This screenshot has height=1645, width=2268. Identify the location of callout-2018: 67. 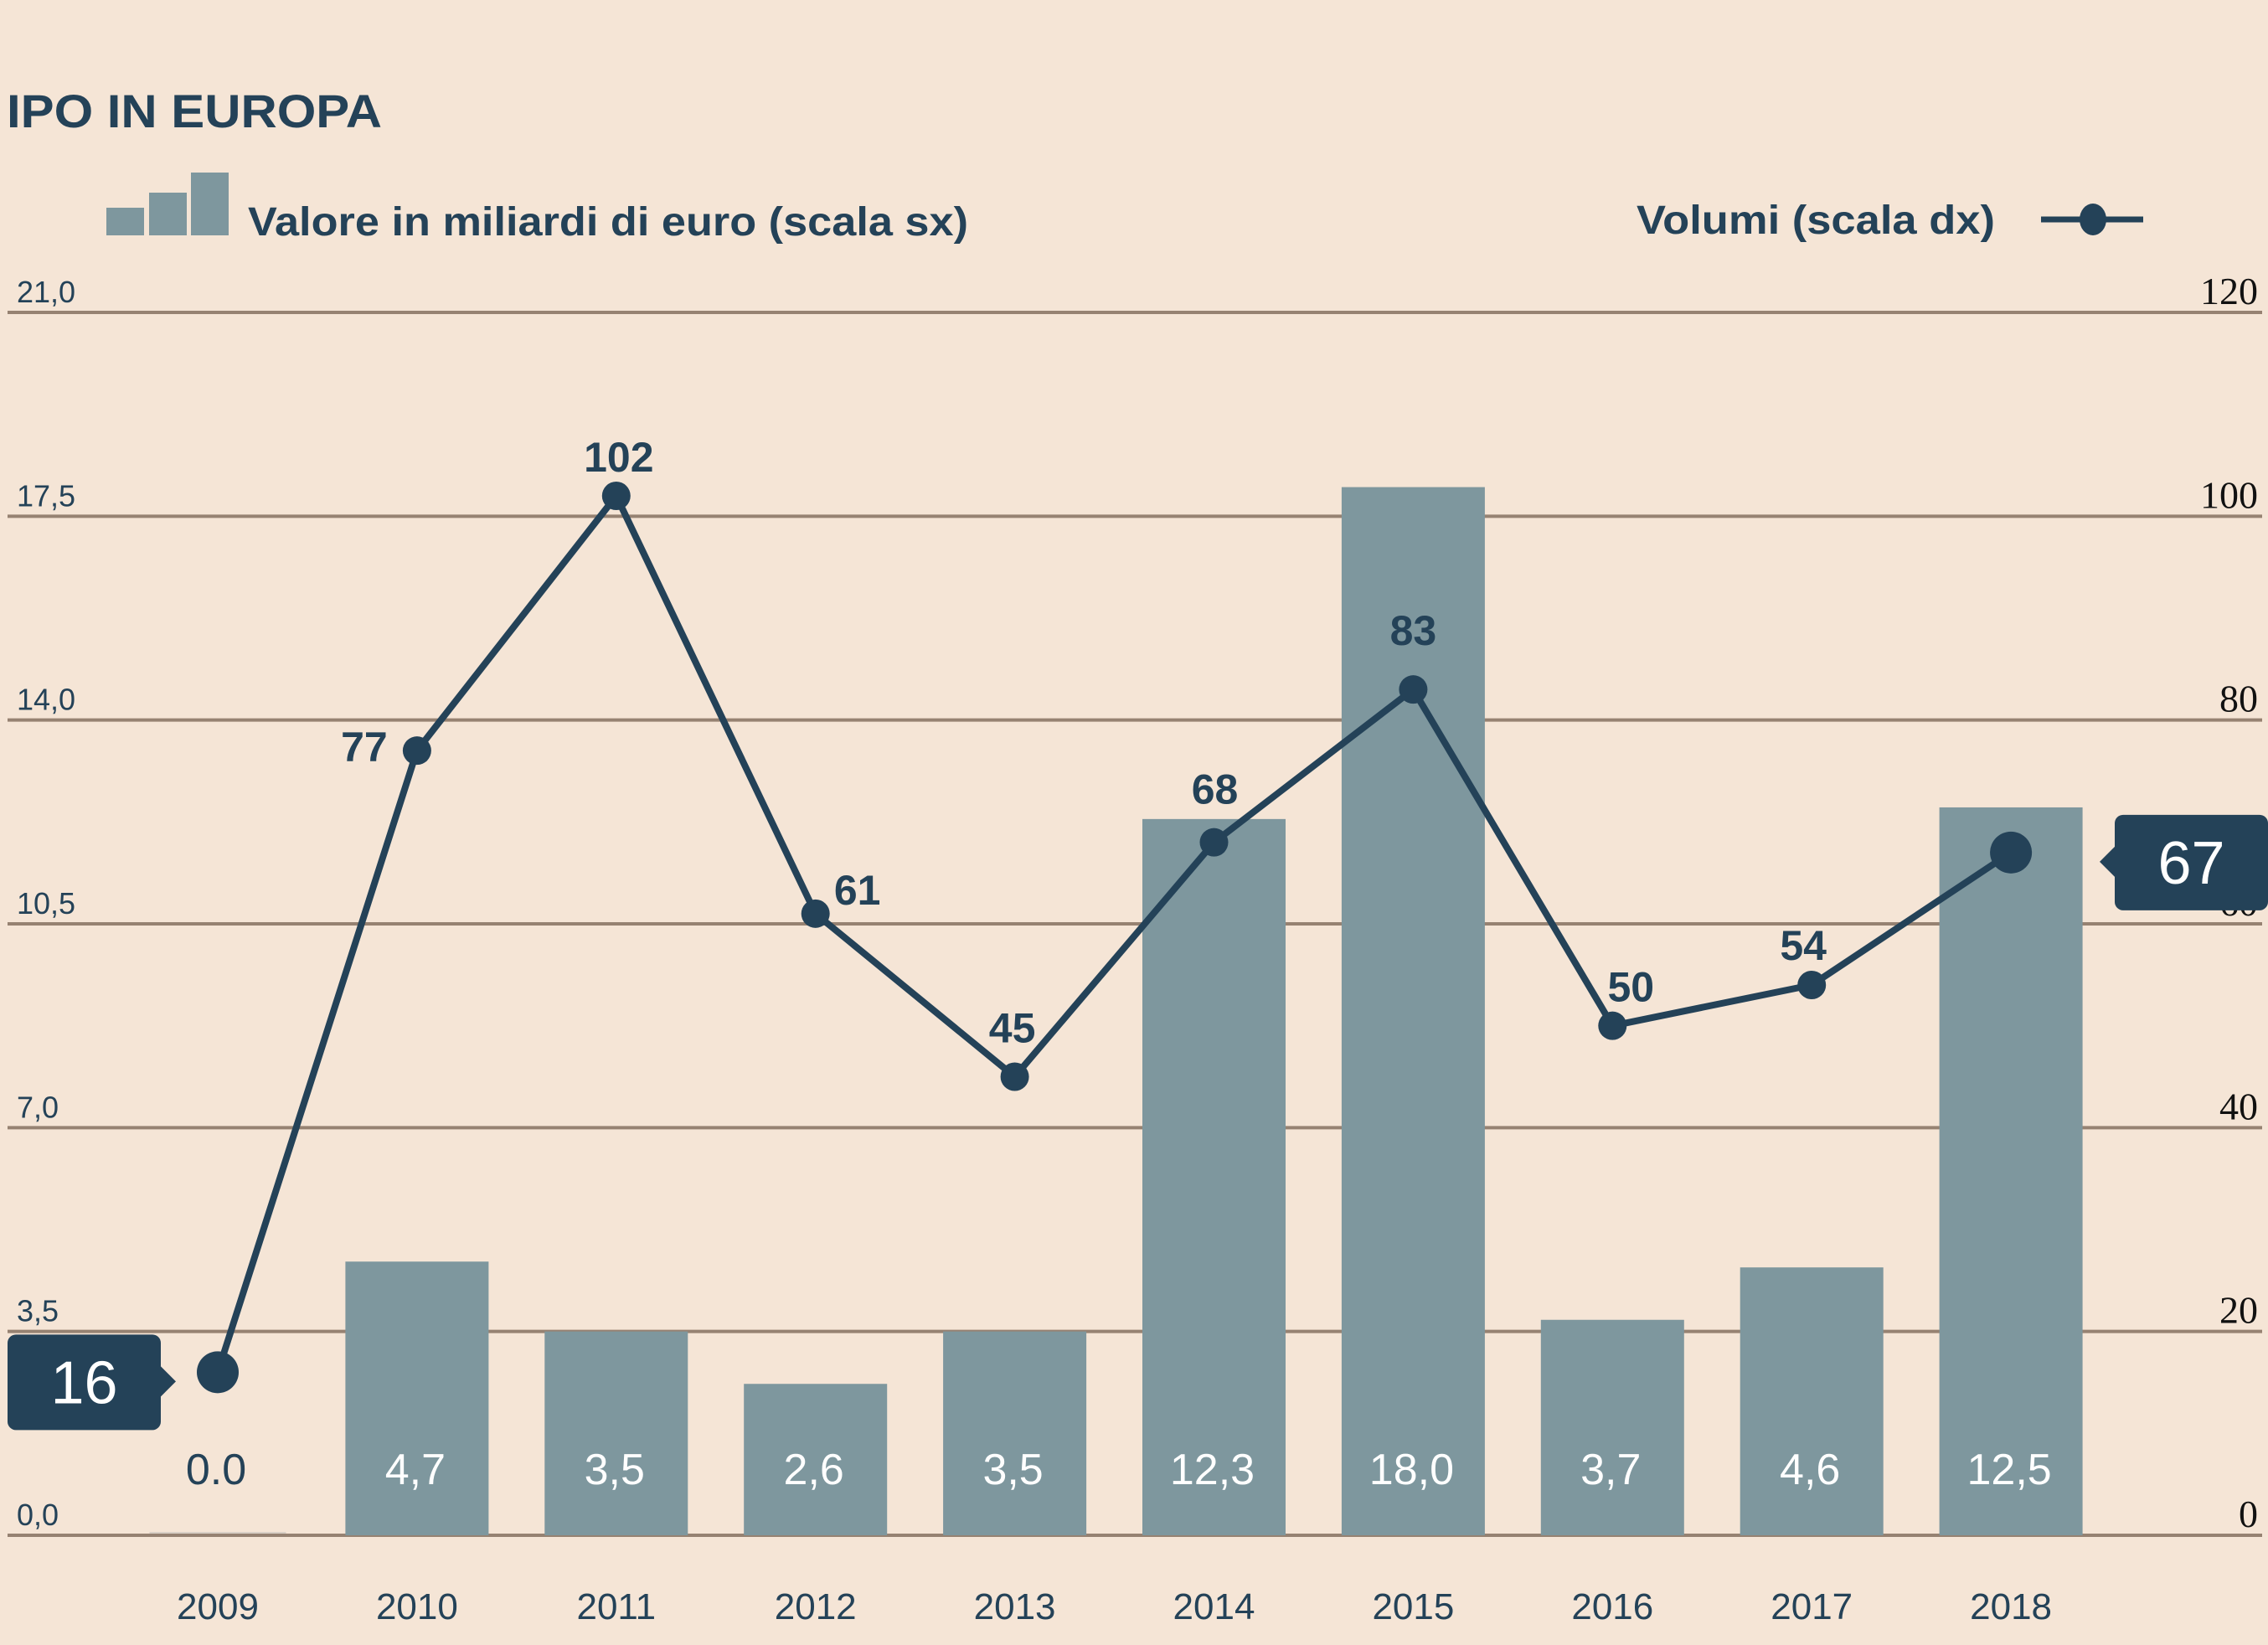
(2184, 862).